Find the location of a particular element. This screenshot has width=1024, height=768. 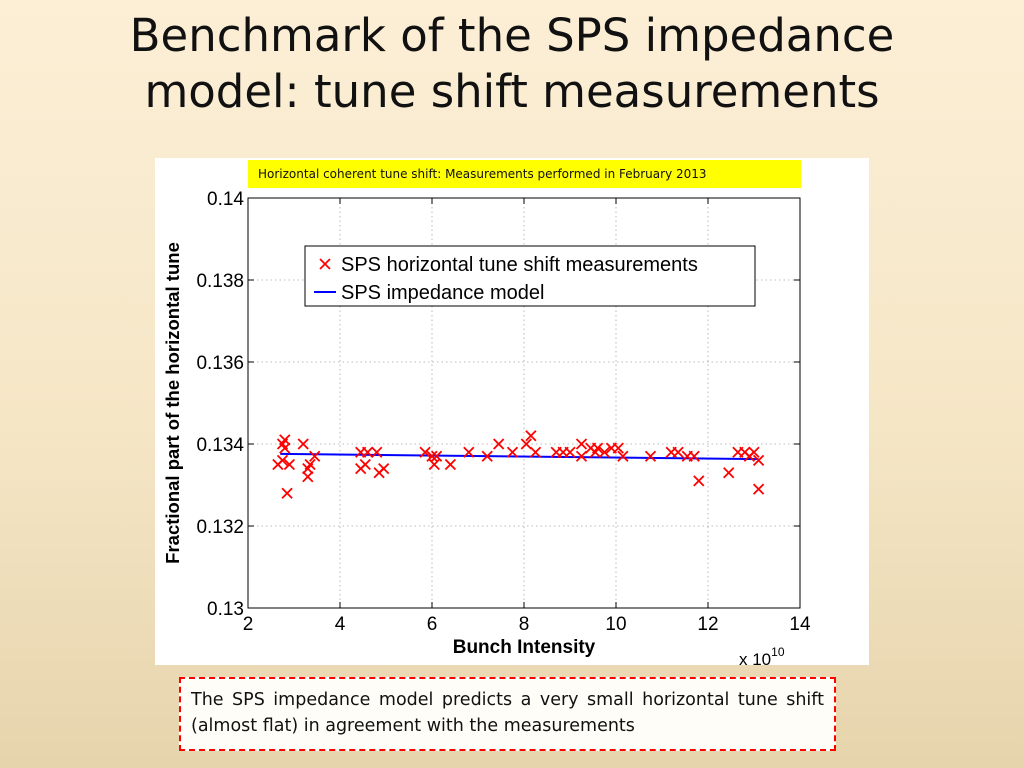

y-tick-label: 0.13 is located at coordinates (225, 609).